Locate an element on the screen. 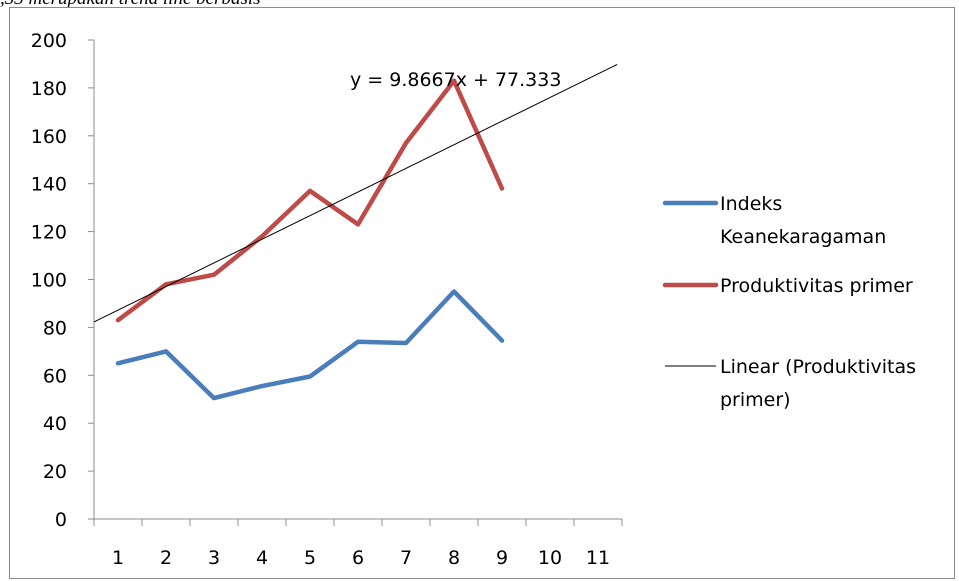  trendline-equation-layer: y = 9.8667x + 77.333 is located at coordinates (455, 80).